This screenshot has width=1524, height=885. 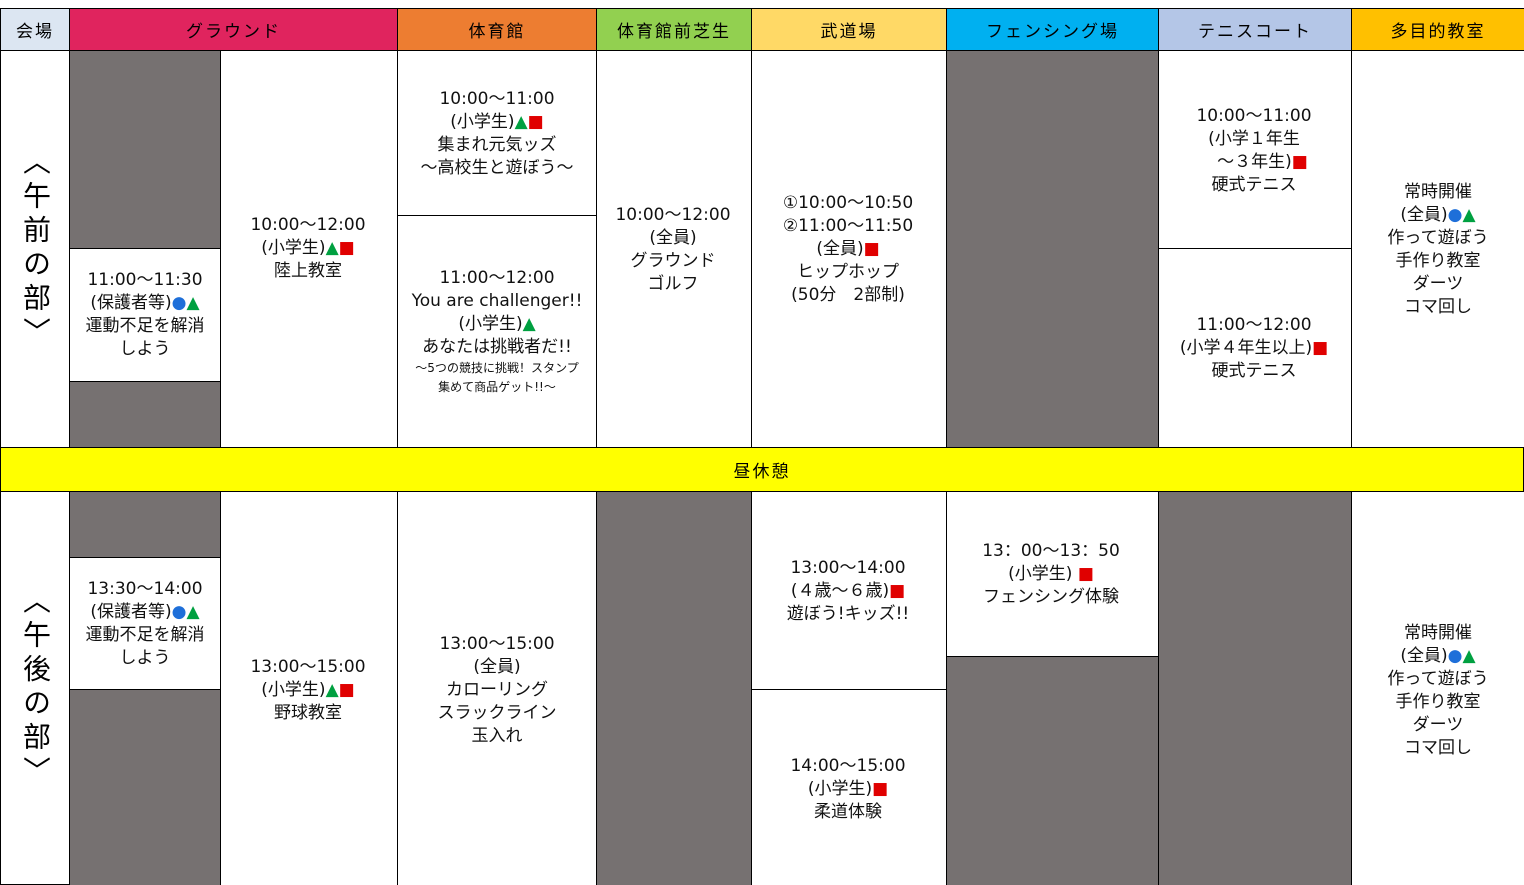 I want to click on event-line: (小学４年生以上)■, so click(x=1254, y=348).